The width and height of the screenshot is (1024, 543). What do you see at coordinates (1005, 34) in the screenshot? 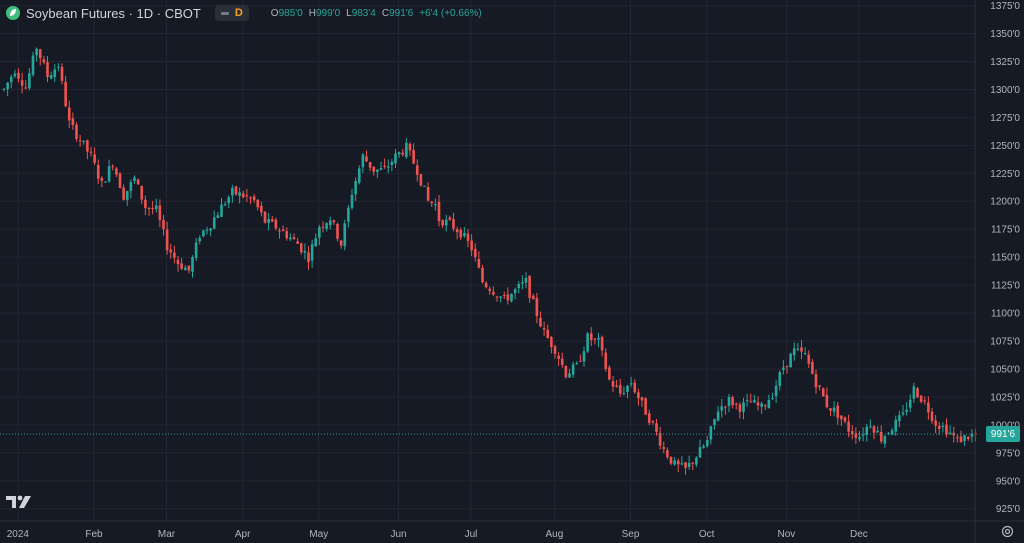
I see `price-tick-label: 1350'0` at bounding box center [1005, 34].